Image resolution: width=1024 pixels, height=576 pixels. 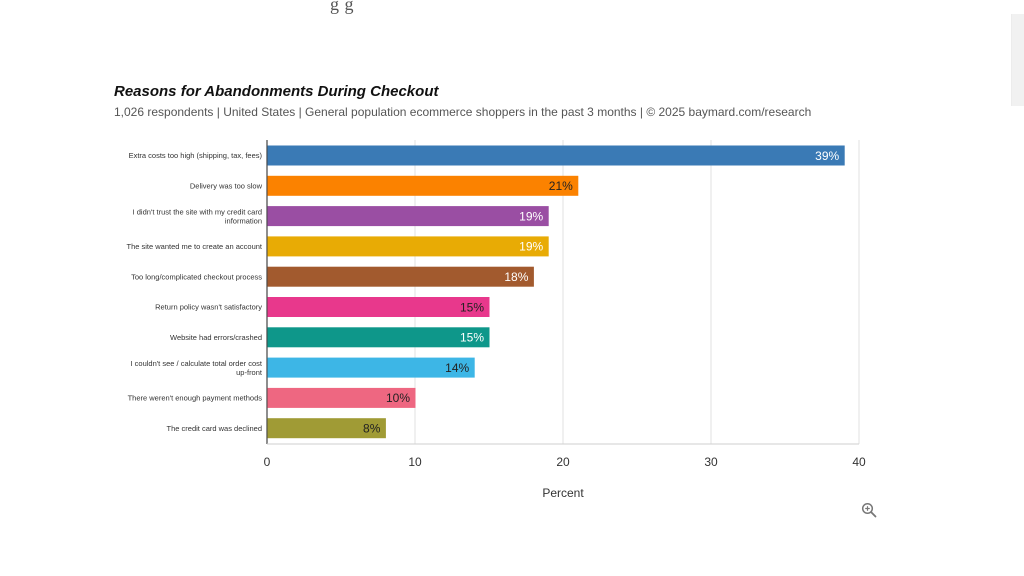 I want to click on x-tick-label: 30, so click(x=711, y=462).